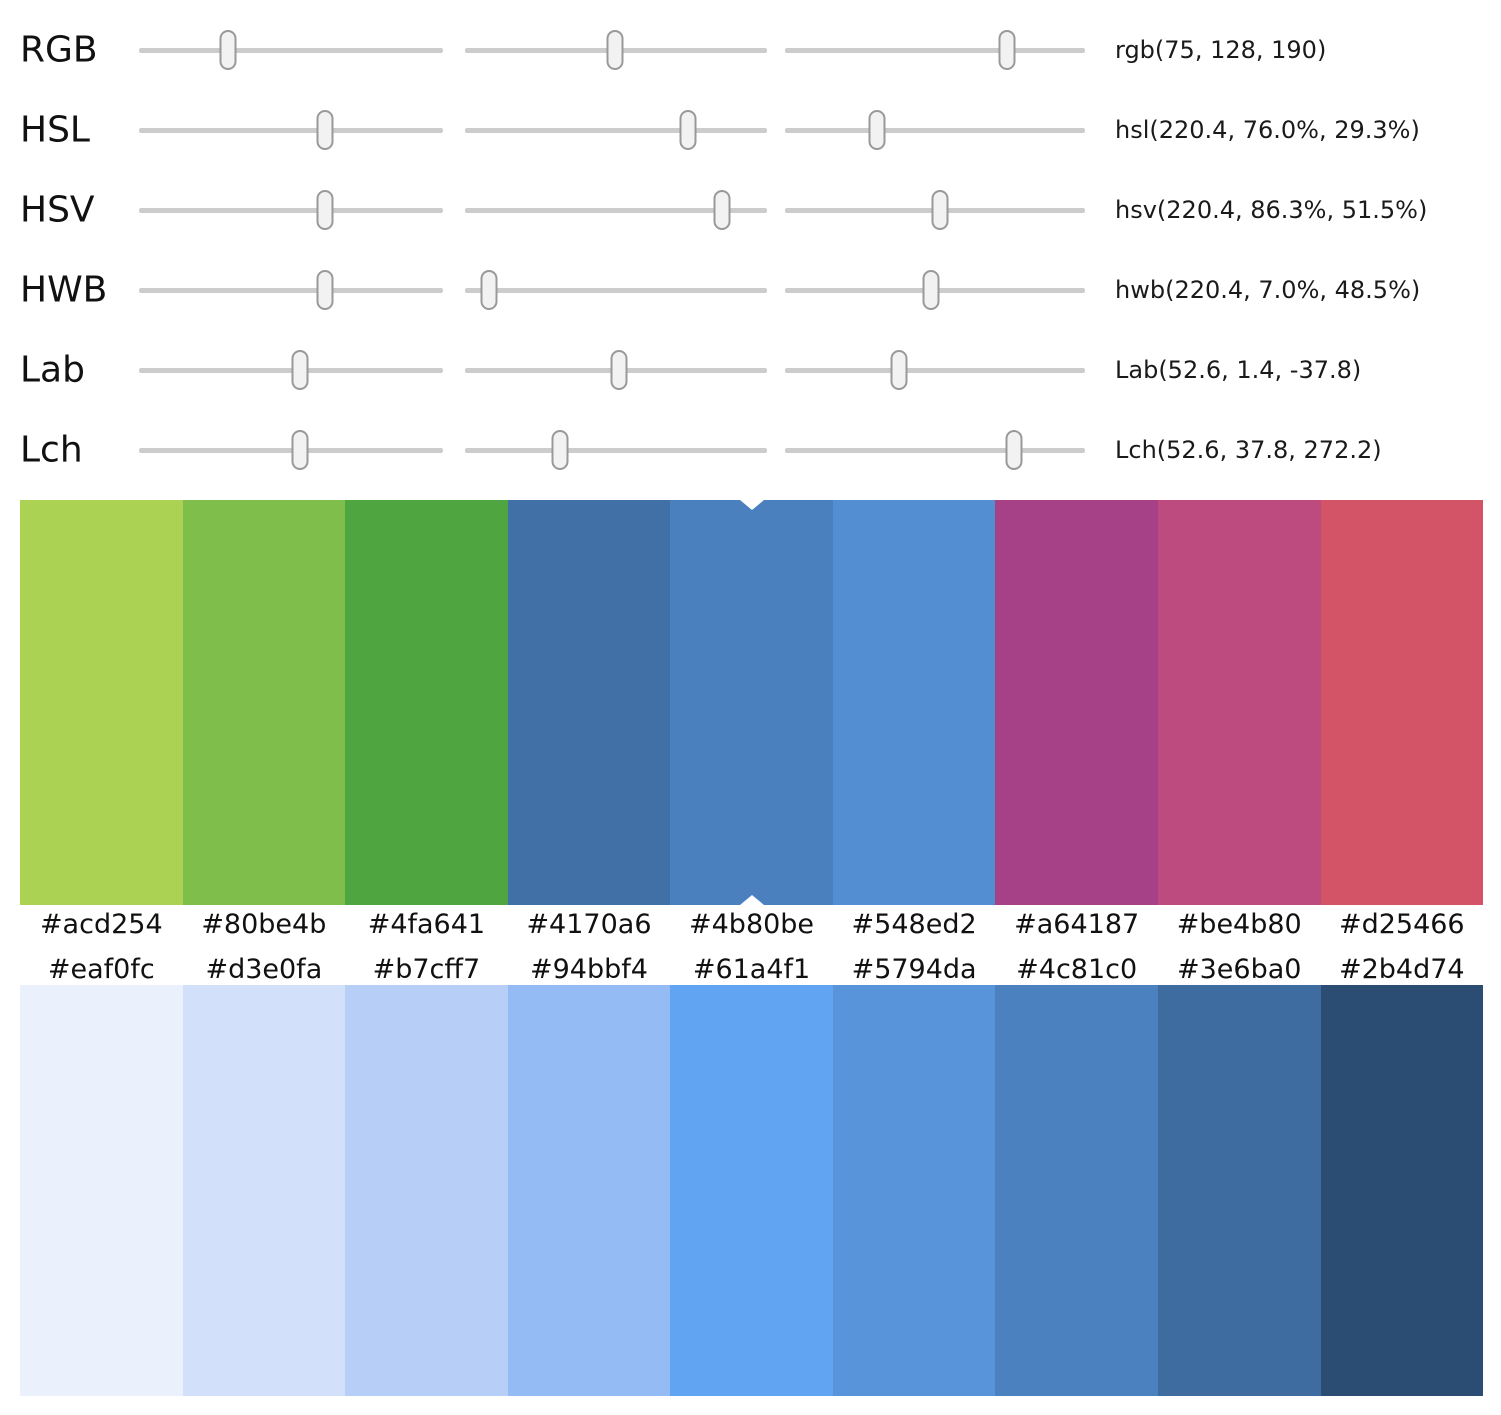 The width and height of the screenshot is (1501, 1415). What do you see at coordinates (1014, 450) in the screenshot?
I see `lch-hue-thumb` at bounding box center [1014, 450].